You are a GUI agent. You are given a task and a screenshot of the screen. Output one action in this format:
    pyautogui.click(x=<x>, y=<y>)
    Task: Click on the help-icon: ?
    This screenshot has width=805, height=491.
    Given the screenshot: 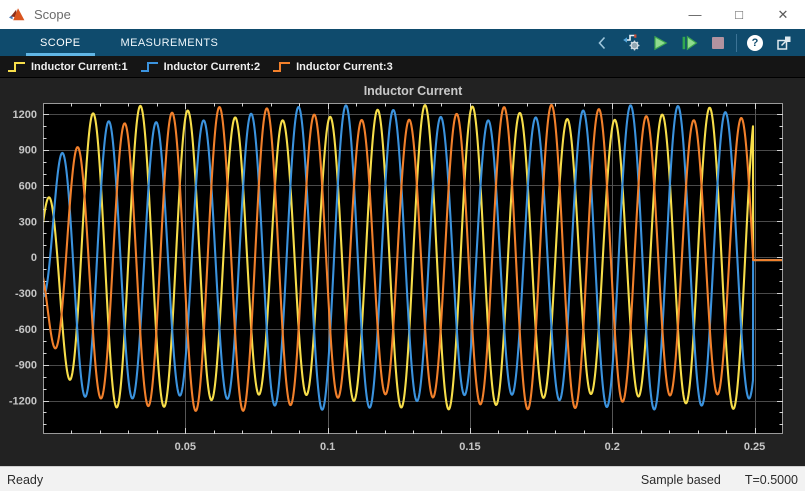 What is the action you would take?
    pyautogui.click(x=755, y=42)
    